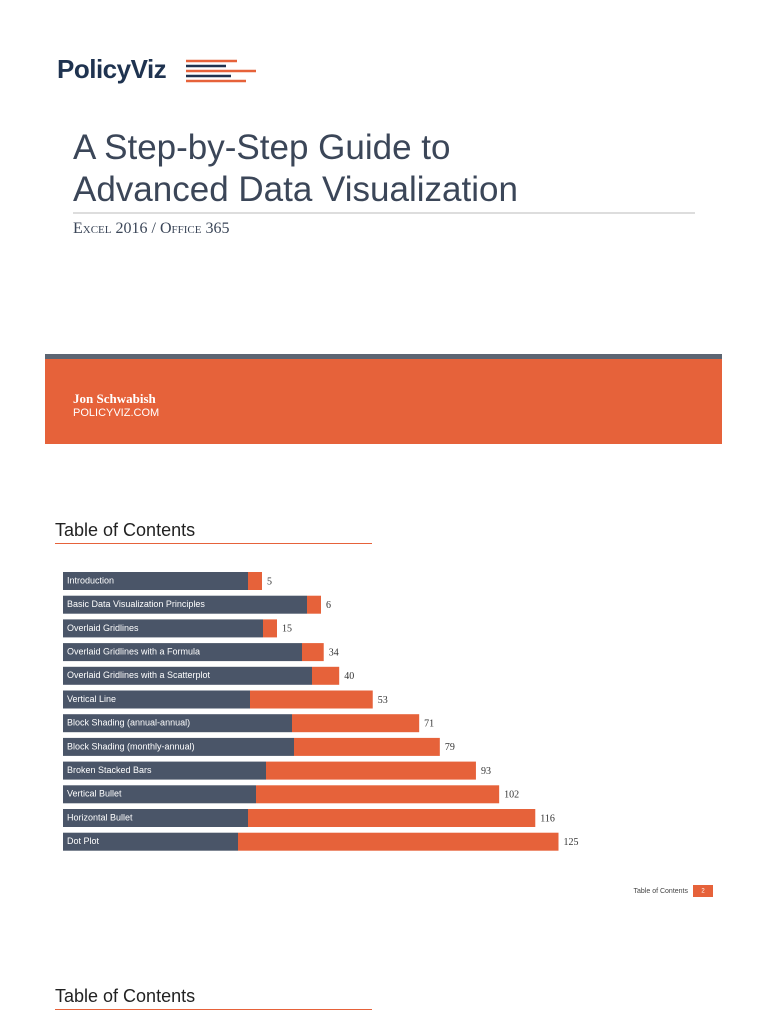  What do you see at coordinates (547, 818) in the screenshot?
I see `toc-page: 116` at bounding box center [547, 818].